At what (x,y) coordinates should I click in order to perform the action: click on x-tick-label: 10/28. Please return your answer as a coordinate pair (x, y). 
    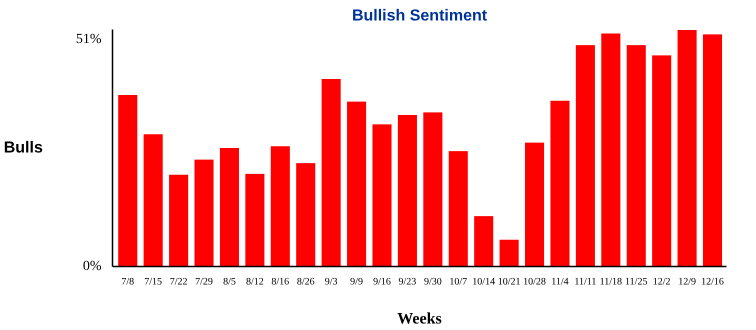
    Looking at the image, I should click on (534, 282).